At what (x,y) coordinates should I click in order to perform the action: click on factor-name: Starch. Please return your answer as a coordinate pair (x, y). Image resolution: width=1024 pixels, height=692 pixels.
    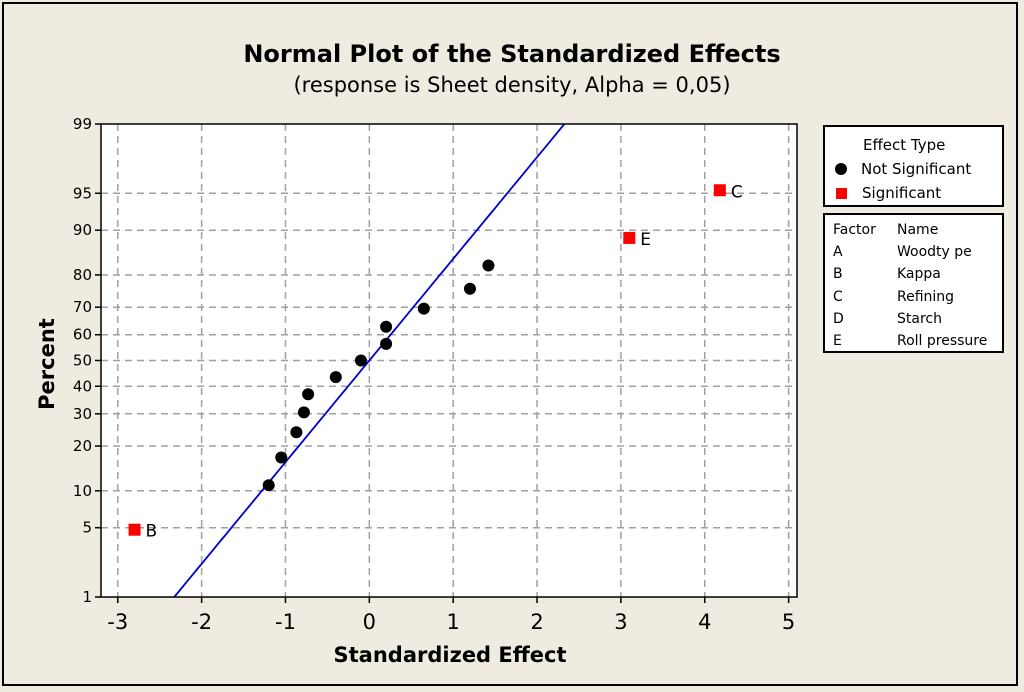
    Looking at the image, I should click on (919, 319).